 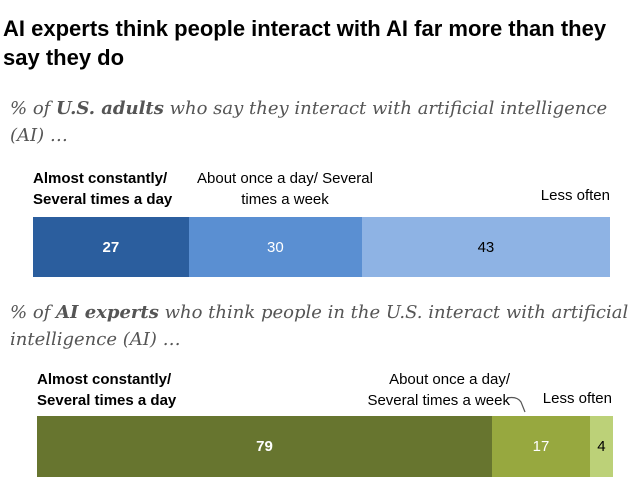 I want to click on bar-segment-ai-experts-less-often: 4, so click(x=601, y=446).